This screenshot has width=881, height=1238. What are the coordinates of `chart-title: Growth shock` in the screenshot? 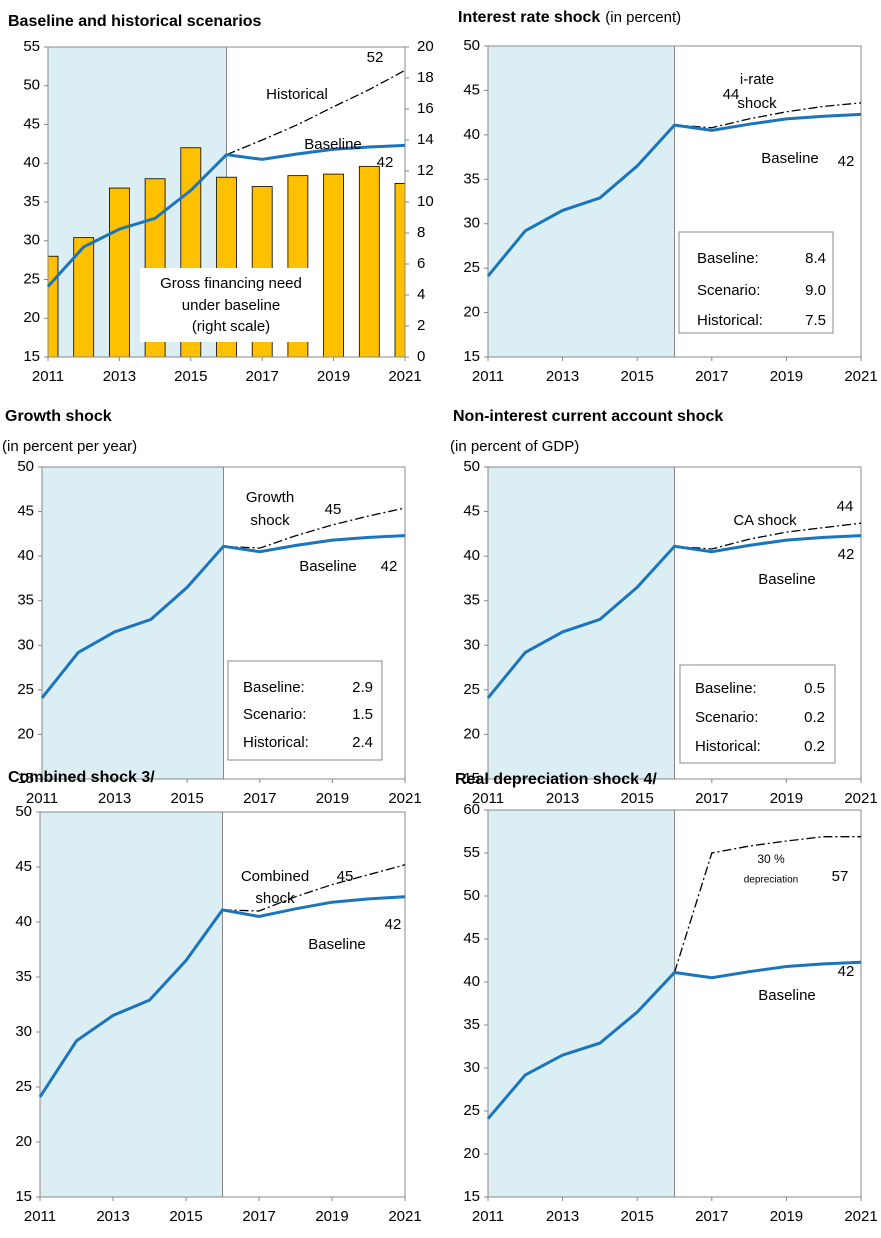 It's located at (58, 416).